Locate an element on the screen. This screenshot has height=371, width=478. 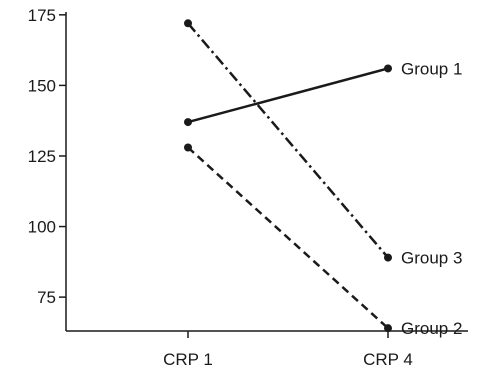
y-axis-ticks: 75 100 125 150 175 is located at coordinates (47, 156).